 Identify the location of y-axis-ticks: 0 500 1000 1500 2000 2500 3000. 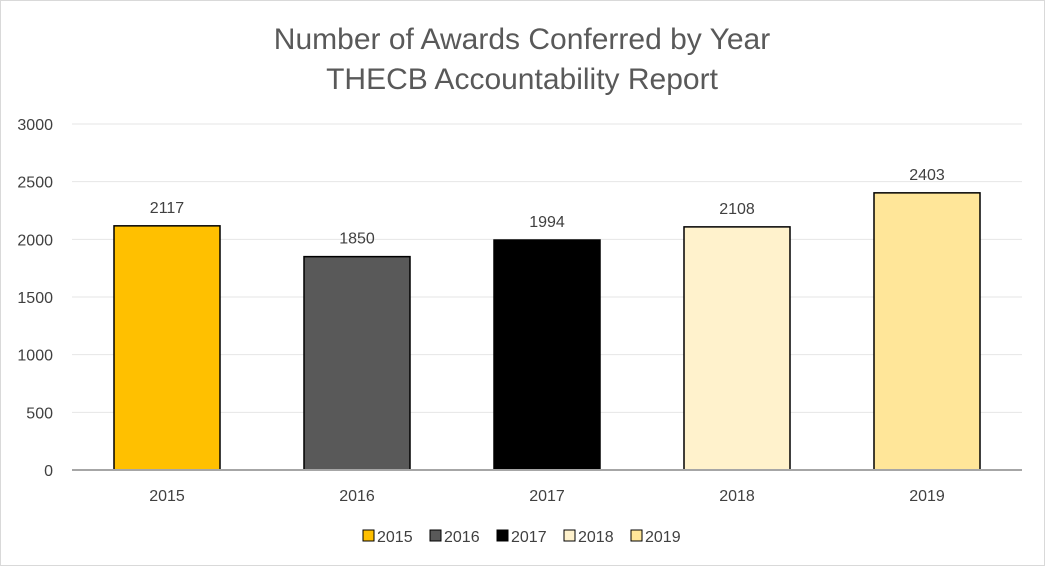
(35, 298).